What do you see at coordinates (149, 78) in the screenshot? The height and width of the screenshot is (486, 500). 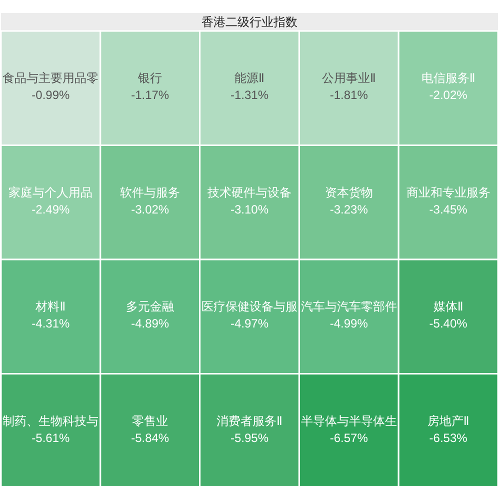 I see `category-label: 银行` at bounding box center [149, 78].